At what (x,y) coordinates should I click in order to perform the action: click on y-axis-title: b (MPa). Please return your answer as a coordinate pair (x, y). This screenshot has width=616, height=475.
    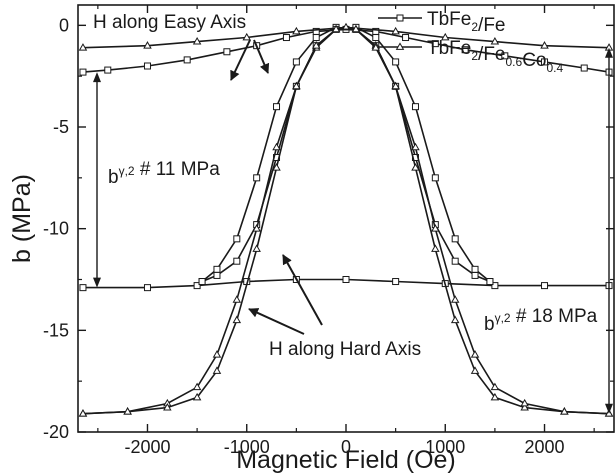
    Looking at the image, I should click on (22, 218).